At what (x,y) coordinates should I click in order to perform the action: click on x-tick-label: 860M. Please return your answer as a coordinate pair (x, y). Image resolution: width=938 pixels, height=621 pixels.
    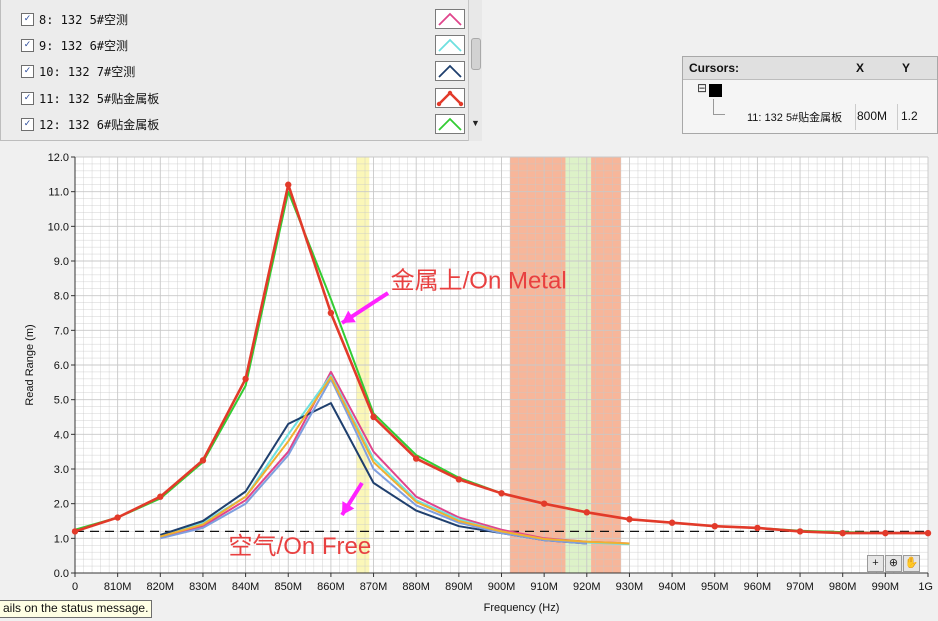
    Looking at the image, I should click on (331, 587).